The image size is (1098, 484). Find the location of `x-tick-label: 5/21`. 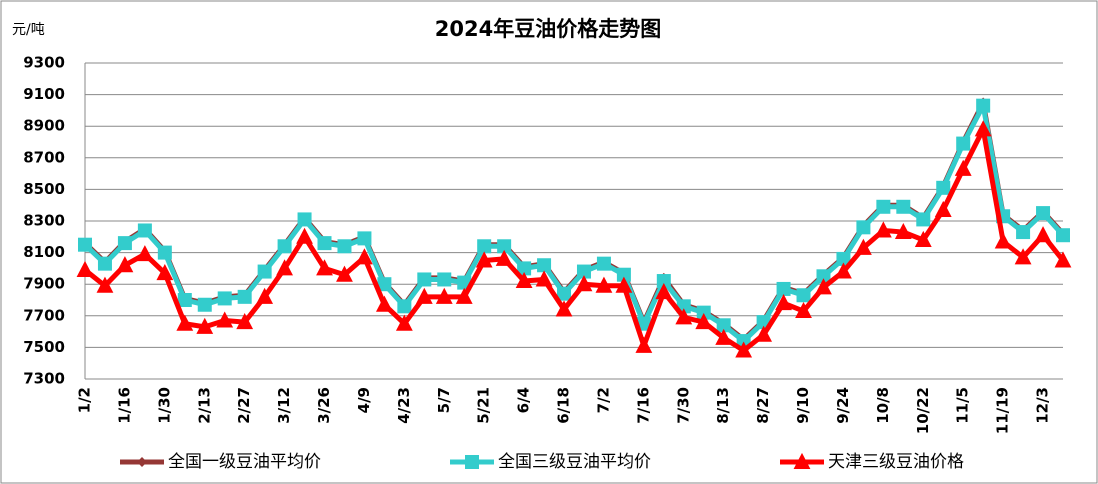

x-tick-label: 5/21 is located at coordinates (484, 405).